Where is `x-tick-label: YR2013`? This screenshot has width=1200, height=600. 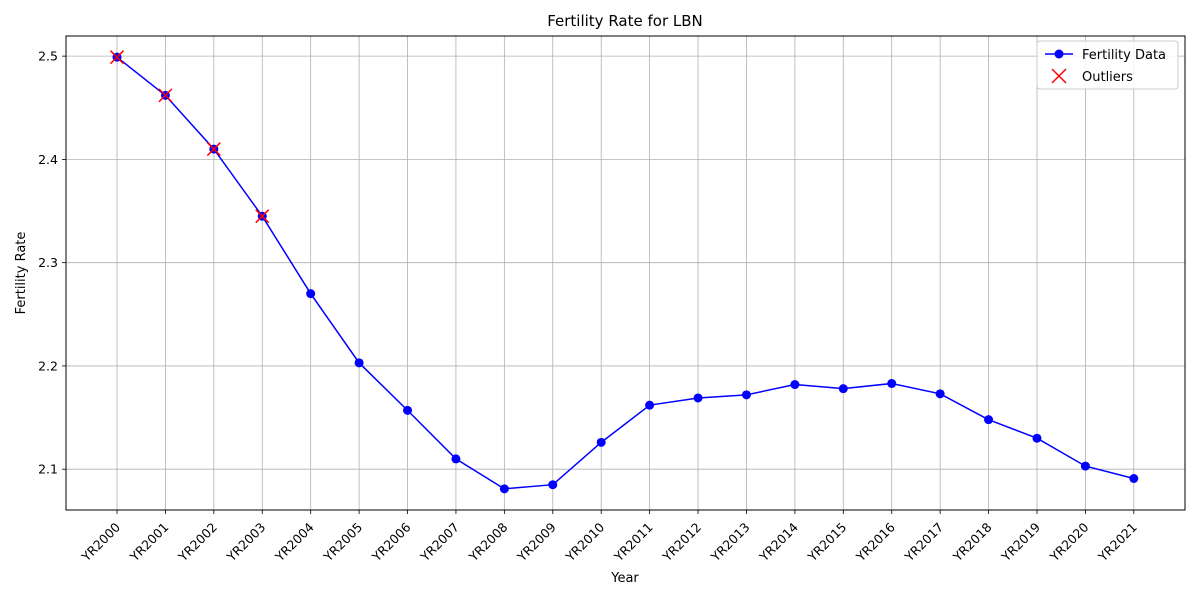 x-tick-label: YR2013 is located at coordinates (729, 542).